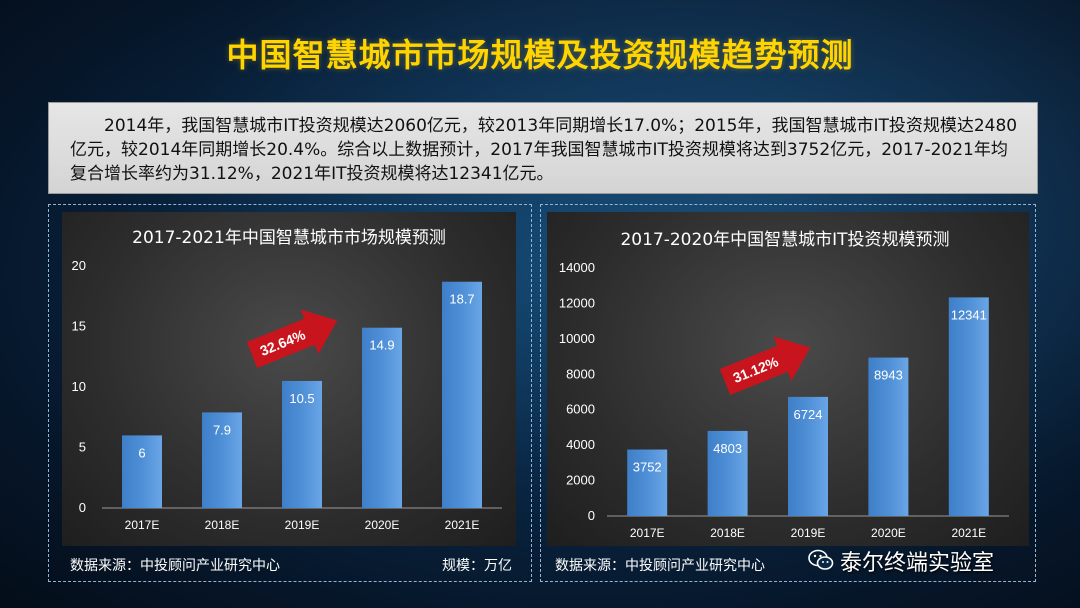  I want to click on right-source-note: 数据来源：中投顾问产业研究中心, so click(660, 566).